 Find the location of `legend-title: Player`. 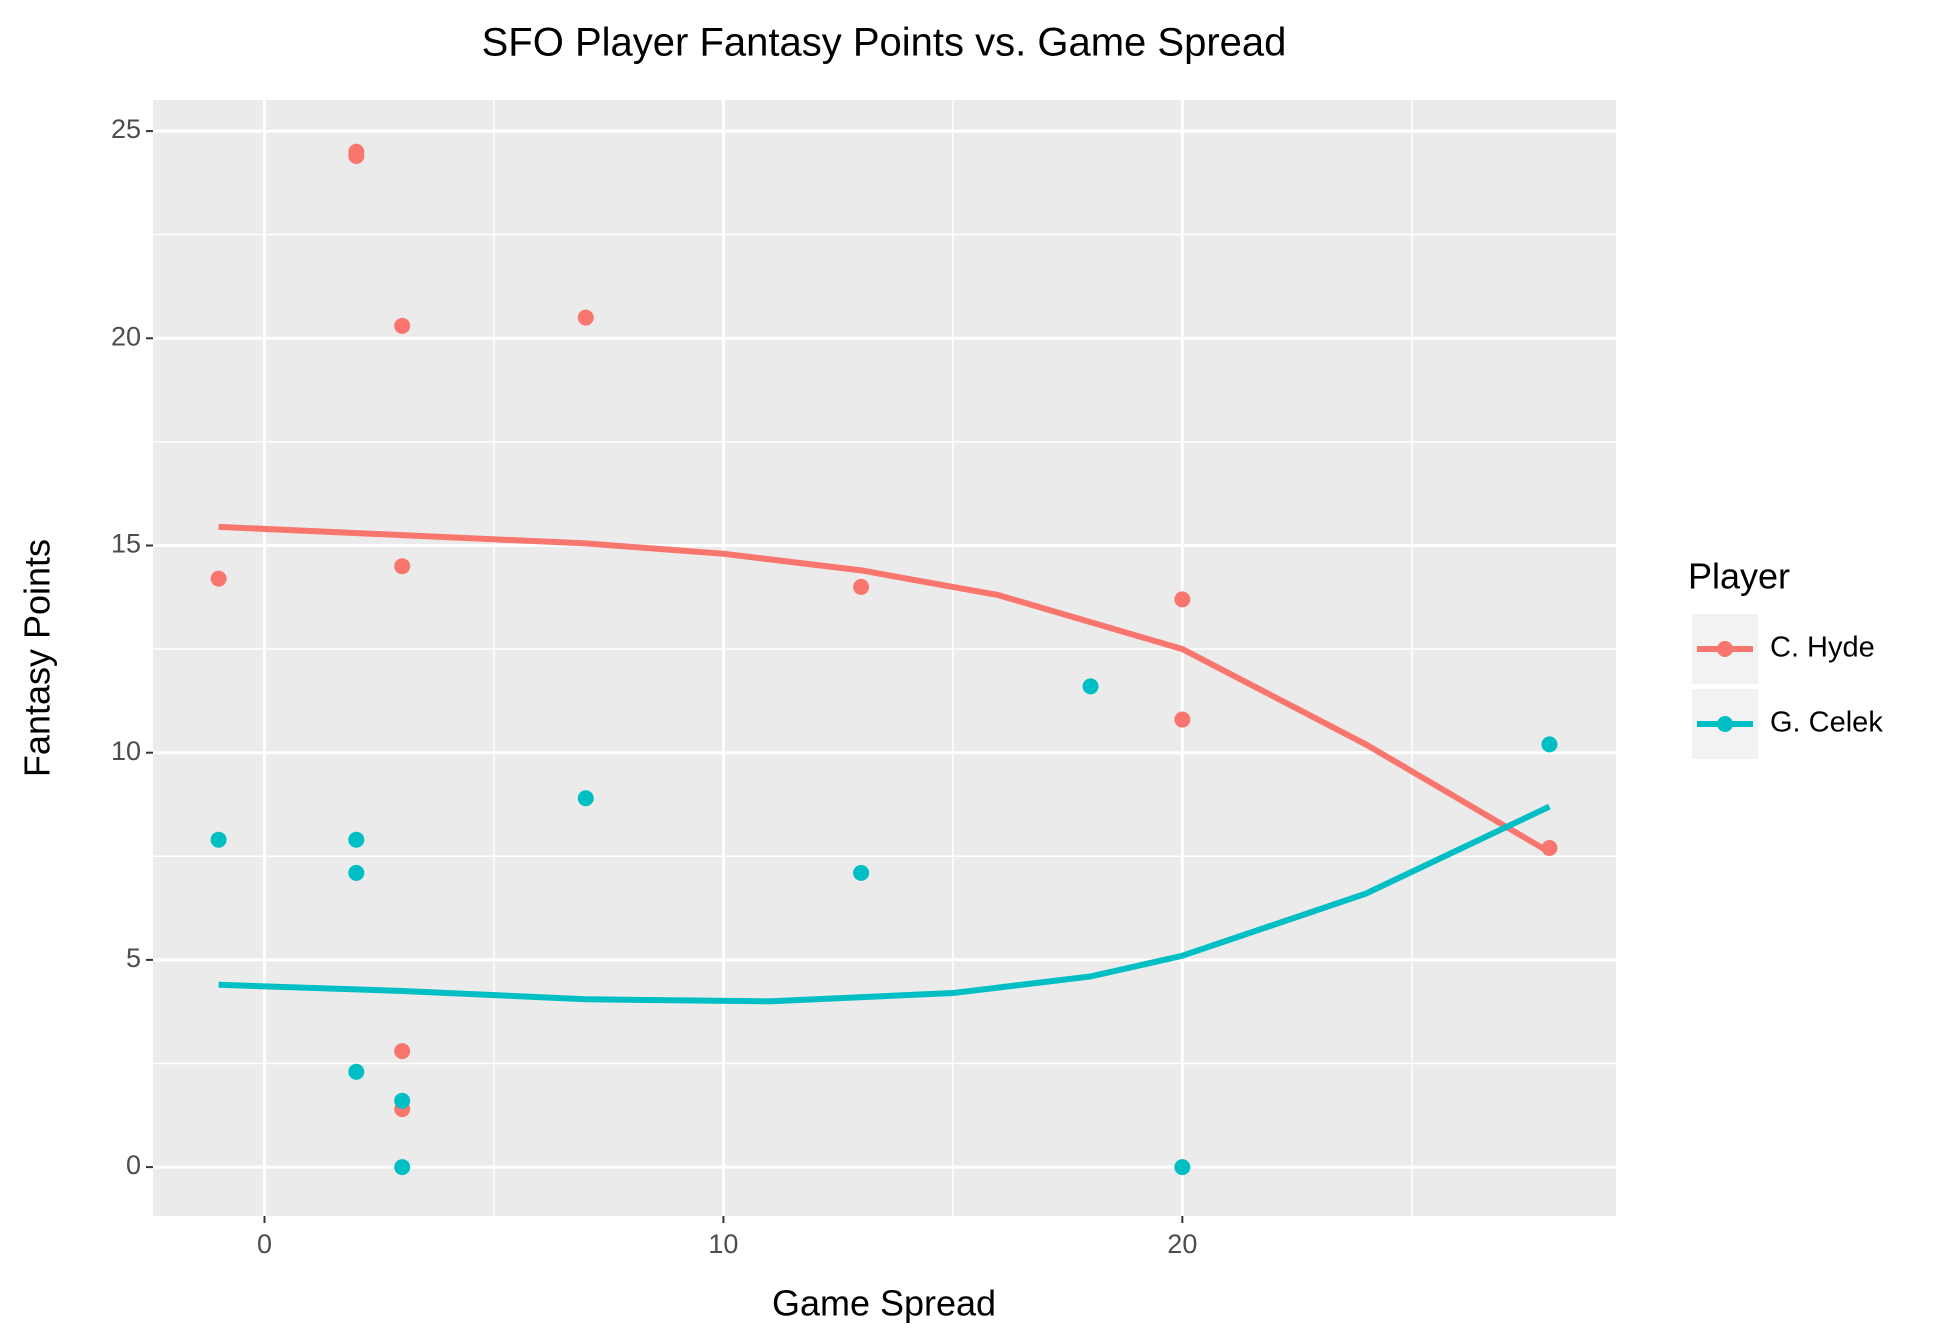

legend-title: Player is located at coordinates (1739, 576).